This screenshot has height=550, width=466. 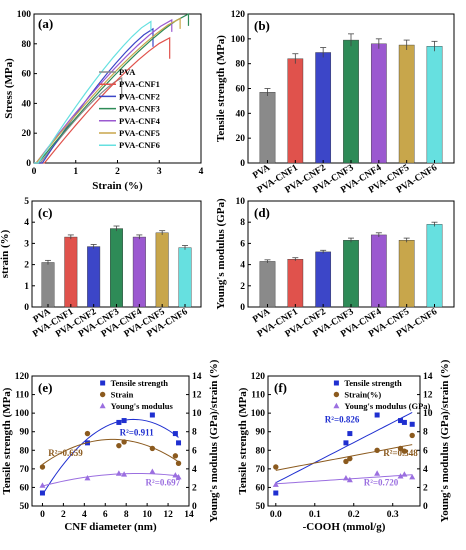 I want to click on f-r2-label-0: R²=0.826, so click(x=342, y=419).